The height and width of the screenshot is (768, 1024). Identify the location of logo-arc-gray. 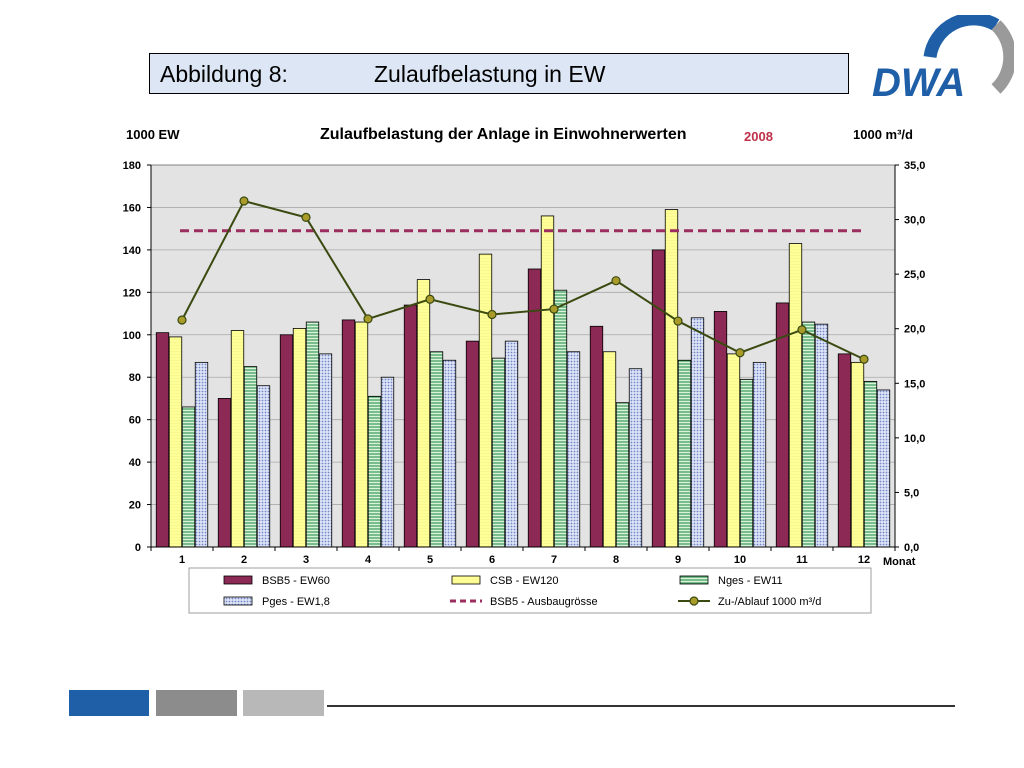
(1002, 57).